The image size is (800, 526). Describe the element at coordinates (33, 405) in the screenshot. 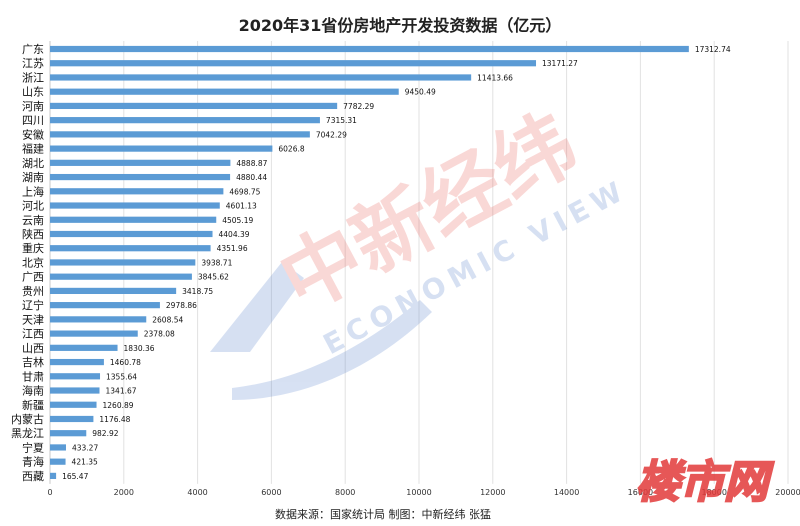

I see `category-label: 新疆` at that location.